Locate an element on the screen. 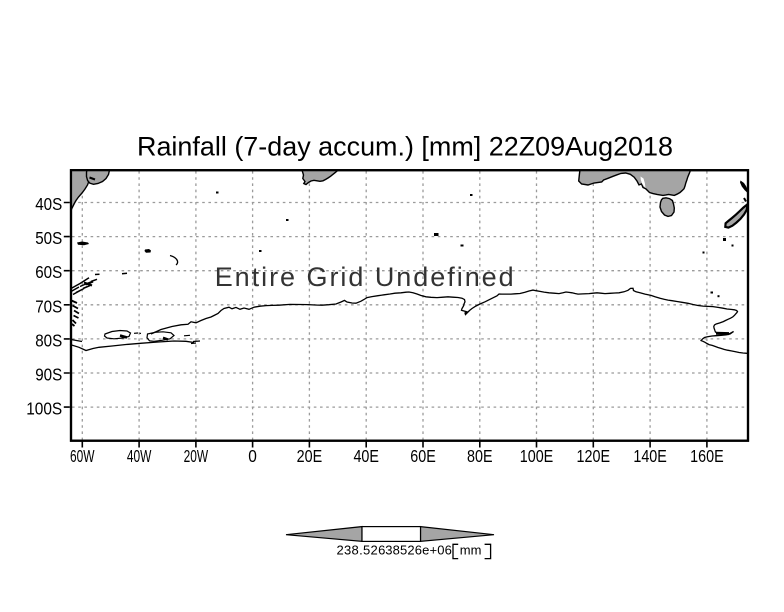 The width and height of the screenshot is (784, 612). svg-text: 20E is located at coordinates (310, 456).